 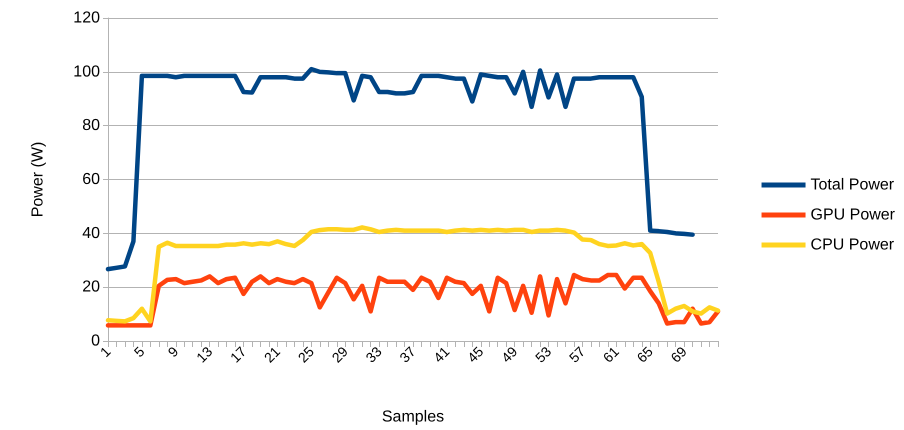 What do you see at coordinates (611, 354) in the screenshot?
I see `x-tick-label: 61` at bounding box center [611, 354].